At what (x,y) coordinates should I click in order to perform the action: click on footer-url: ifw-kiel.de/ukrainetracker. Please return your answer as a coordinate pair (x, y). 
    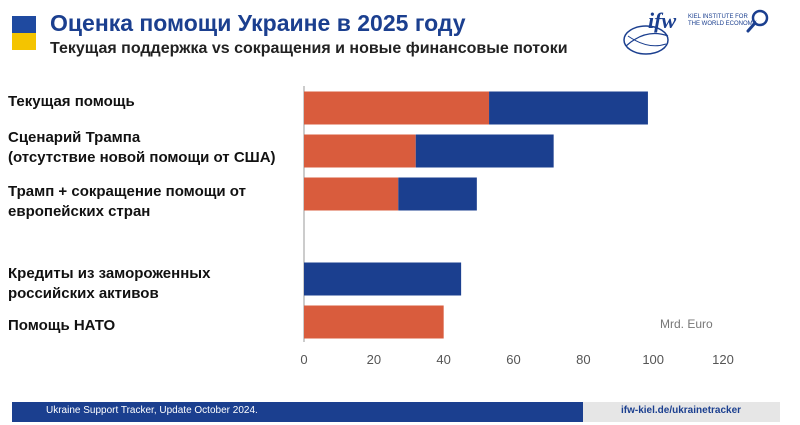
    Looking at the image, I should click on (681, 410).